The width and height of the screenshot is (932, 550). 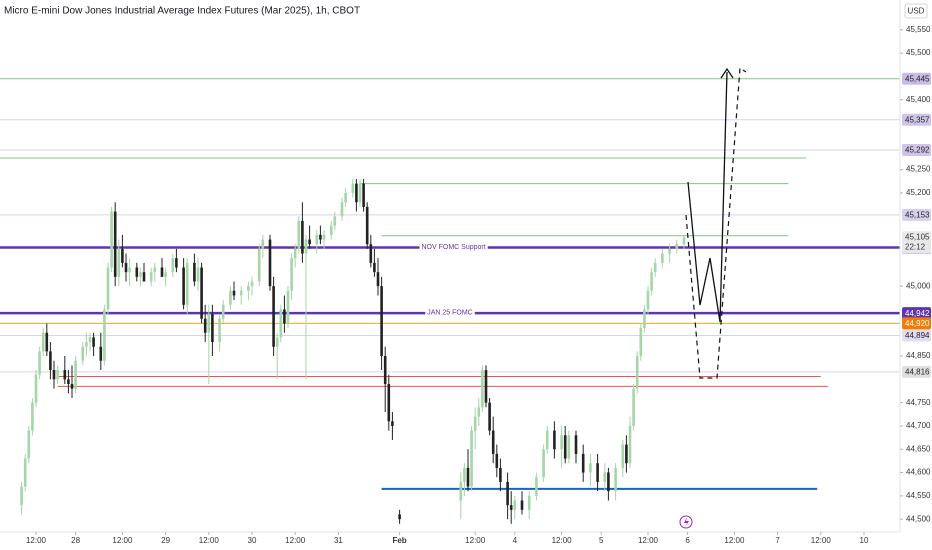 I want to click on projection-drawing, so click(x=716, y=222).